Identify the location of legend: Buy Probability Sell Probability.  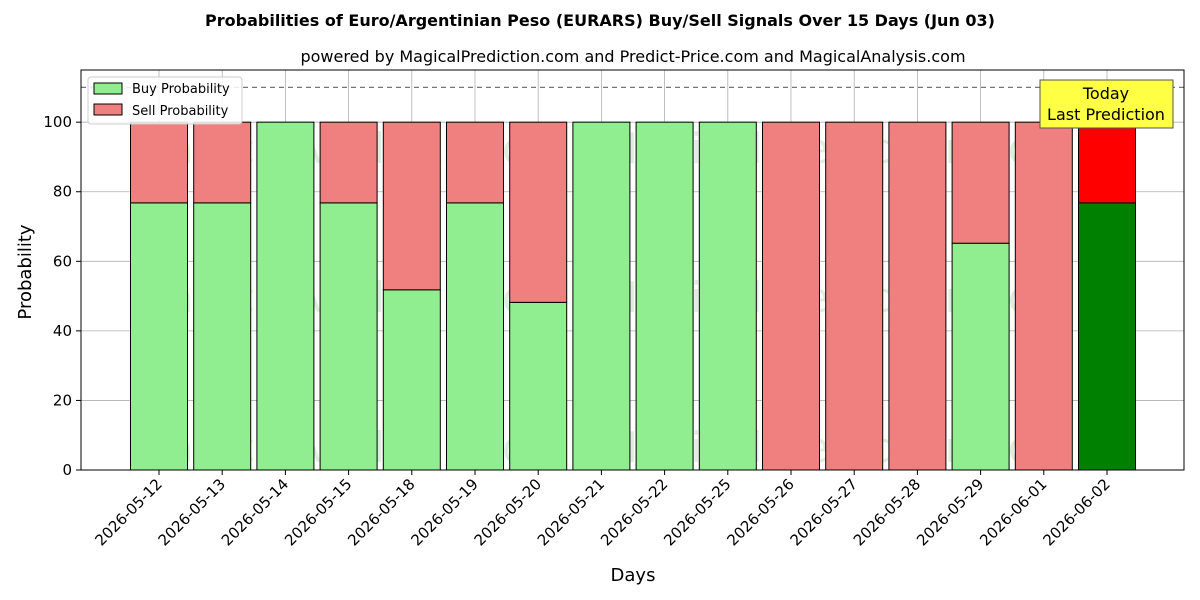
(165, 100).